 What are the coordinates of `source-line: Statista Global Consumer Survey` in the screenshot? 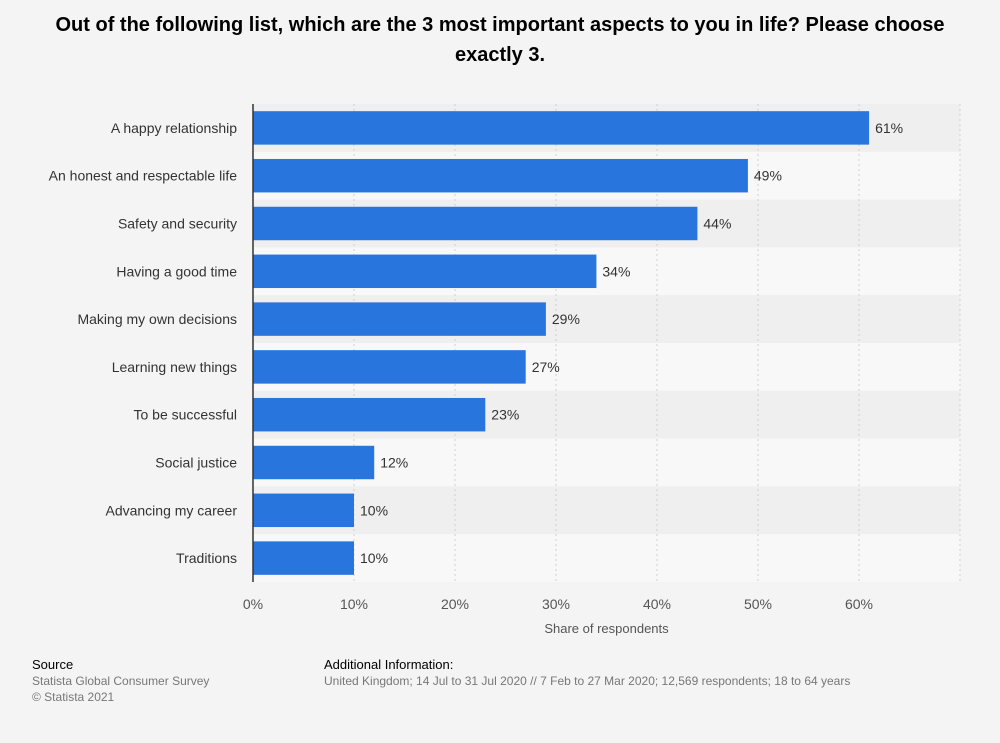 It's located at (121, 681).